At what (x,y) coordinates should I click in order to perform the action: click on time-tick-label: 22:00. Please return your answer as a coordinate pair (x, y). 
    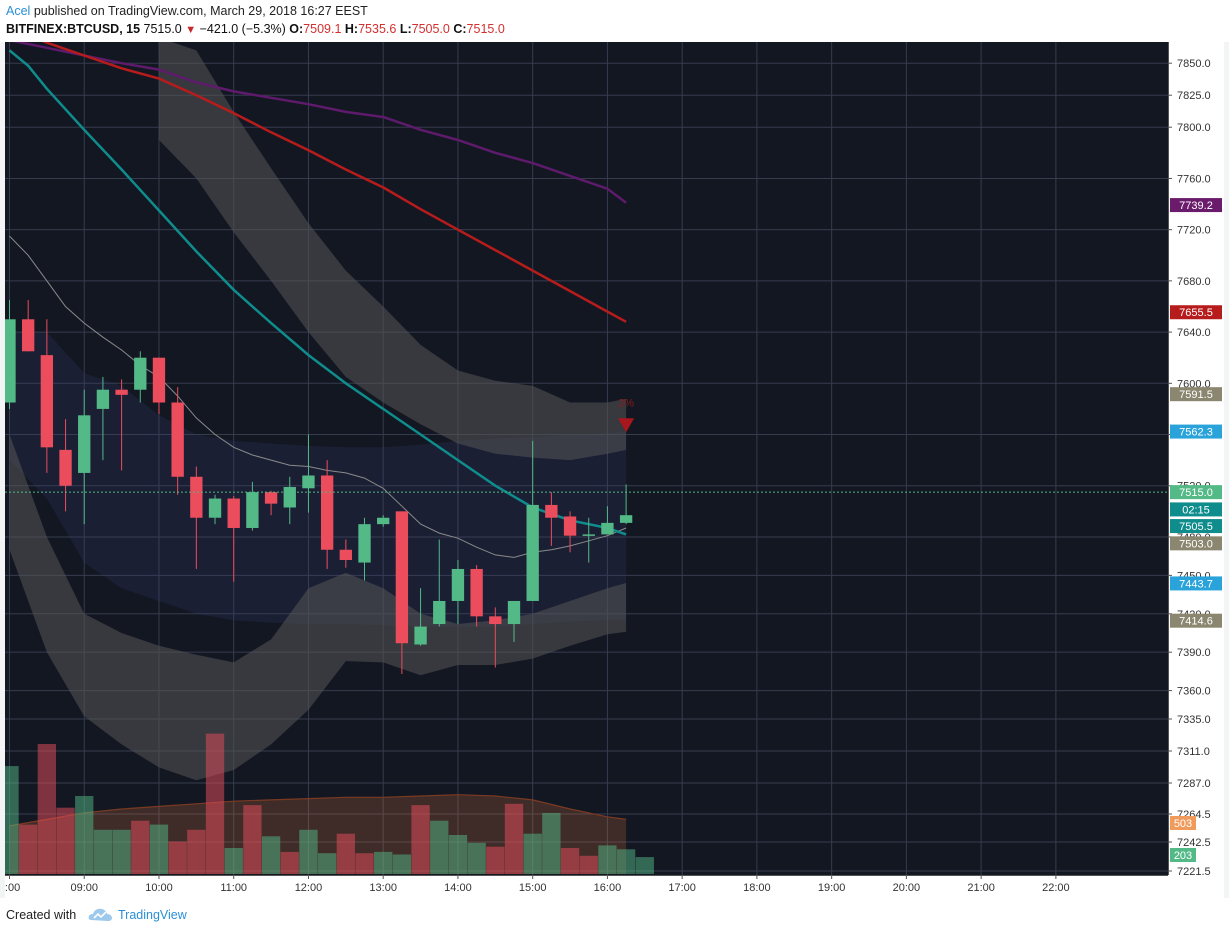
    Looking at the image, I should click on (1056, 888).